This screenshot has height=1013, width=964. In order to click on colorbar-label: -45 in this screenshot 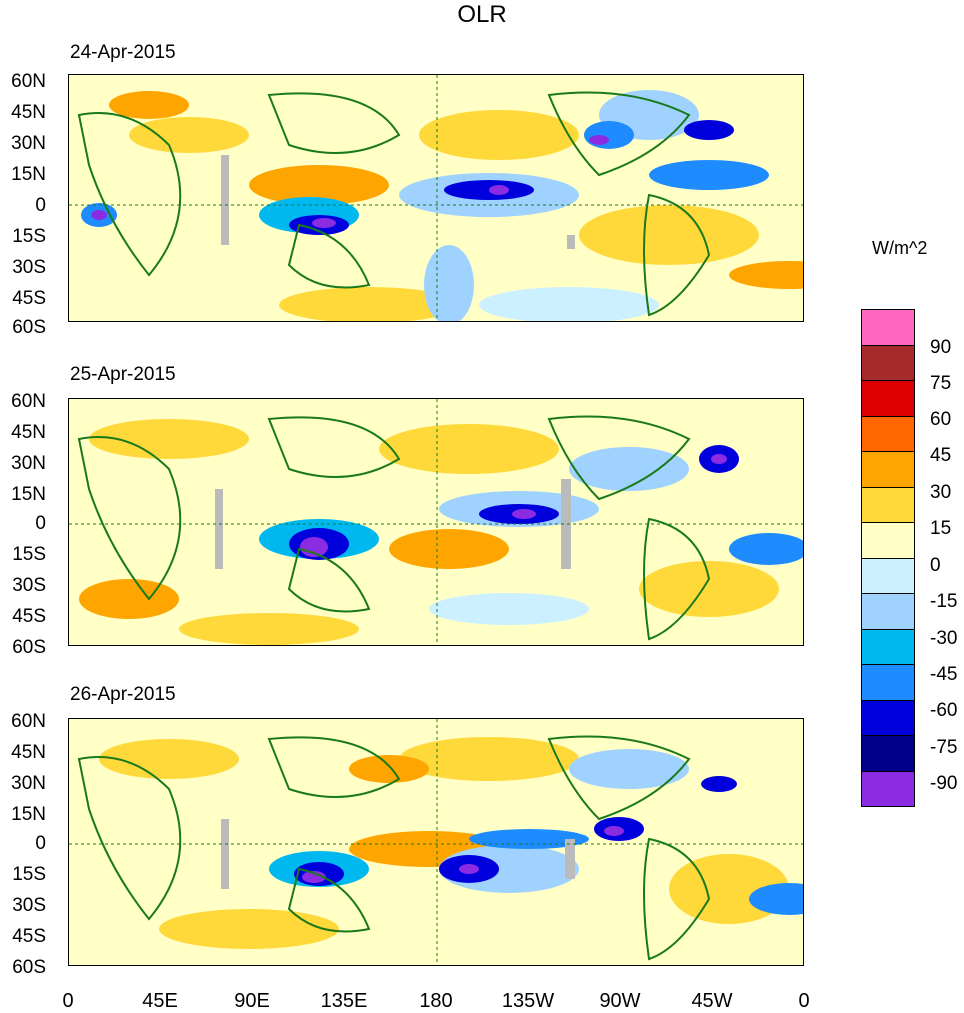, I will do `click(944, 674)`.